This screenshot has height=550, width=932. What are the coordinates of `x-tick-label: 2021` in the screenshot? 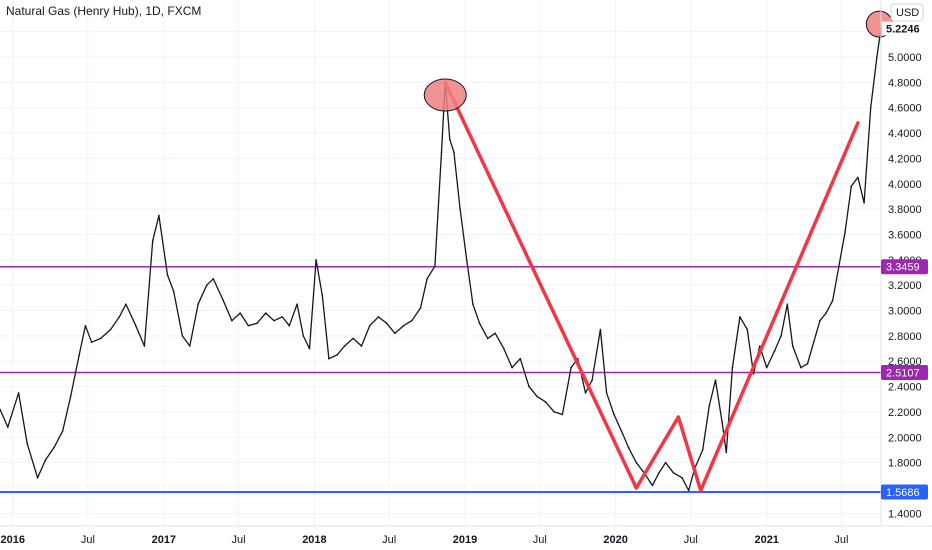 It's located at (766, 540).